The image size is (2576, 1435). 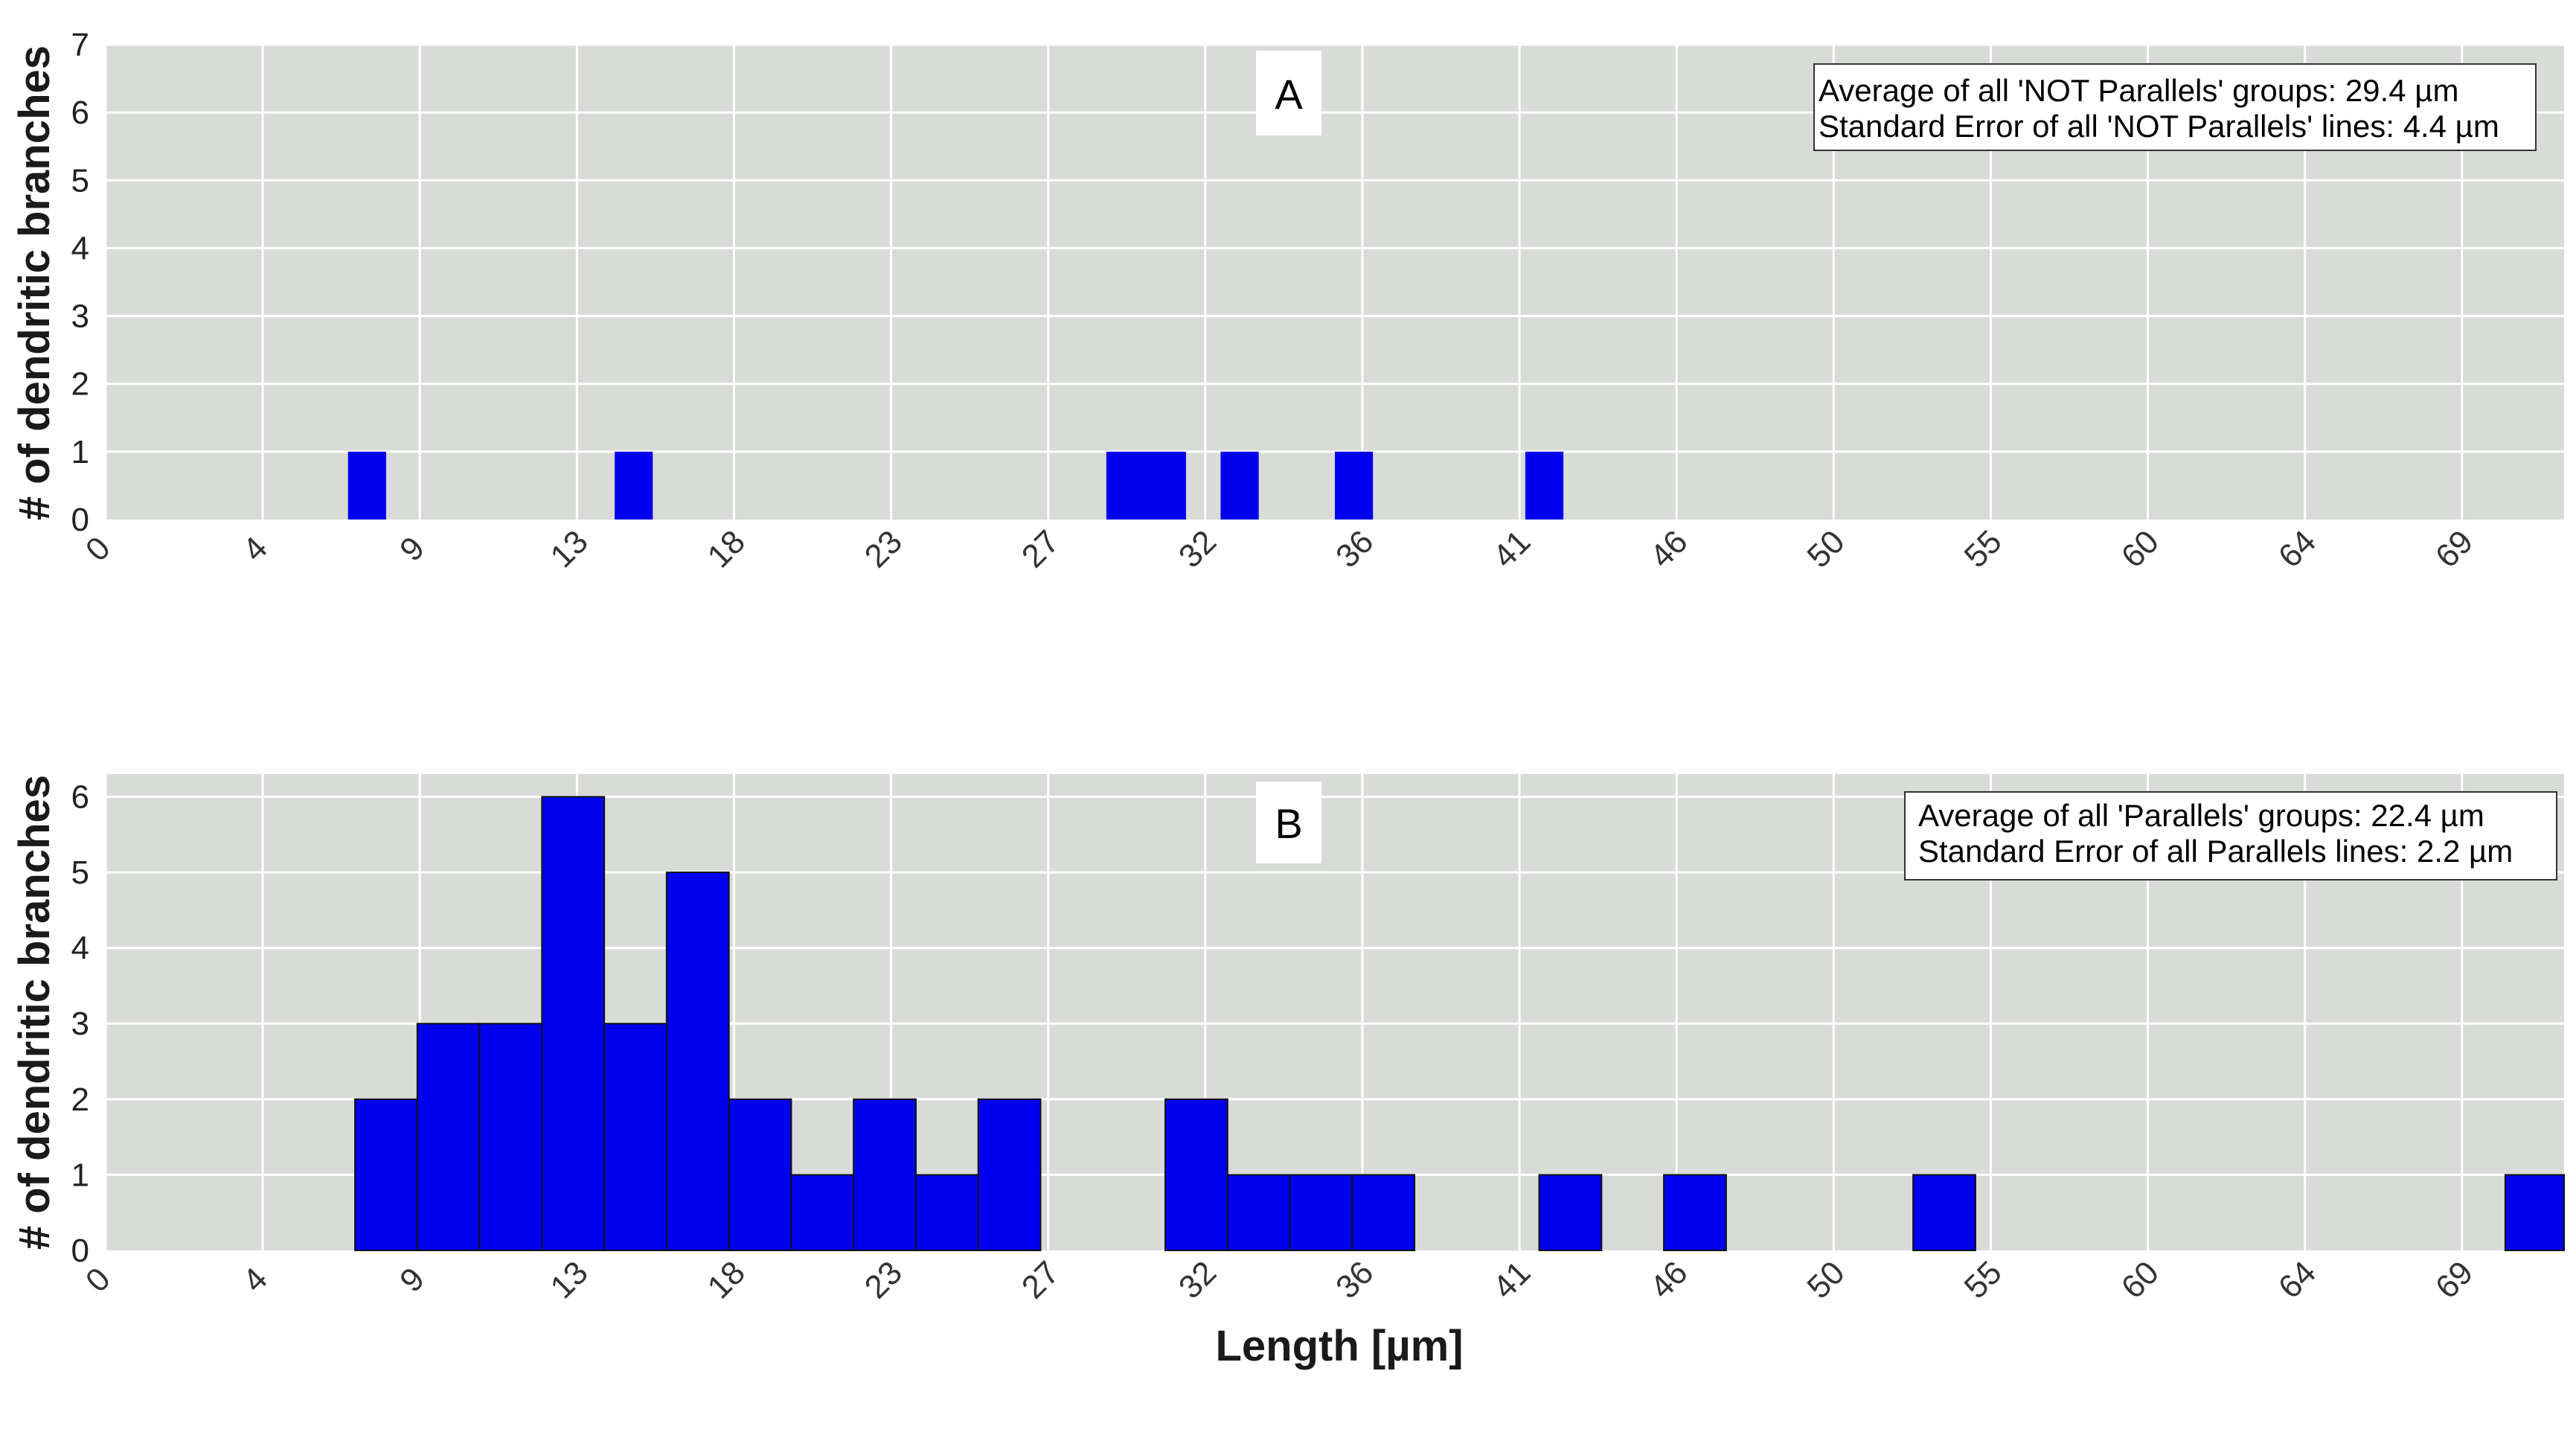 I want to click on panel-a-x-tick-label: 60, so click(x=2141, y=549).